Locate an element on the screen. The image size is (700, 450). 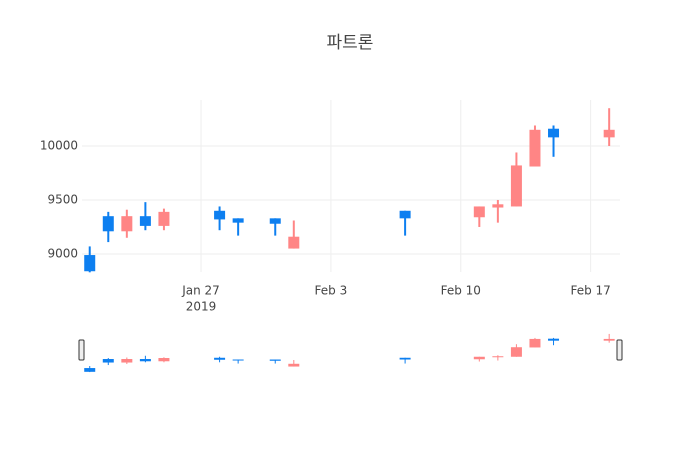
y-tick-label: 9500 is located at coordinates (62, 199).